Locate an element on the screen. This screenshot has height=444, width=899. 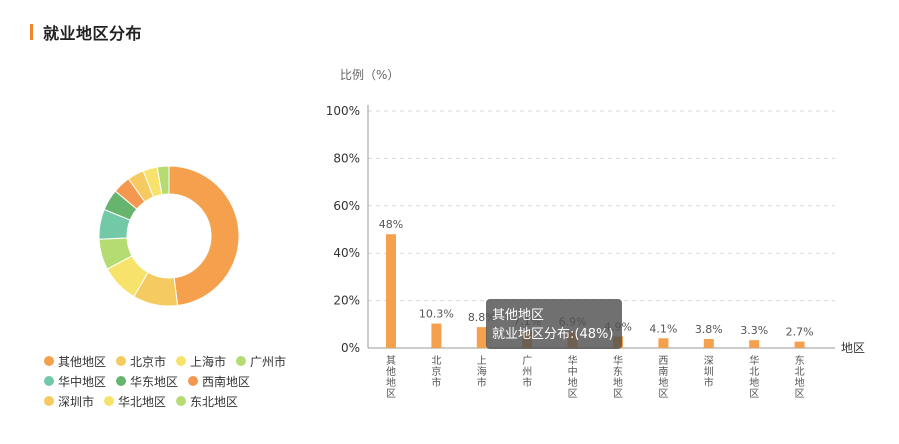
legend-label: 深圳市 is located at coordinates (76, 401).